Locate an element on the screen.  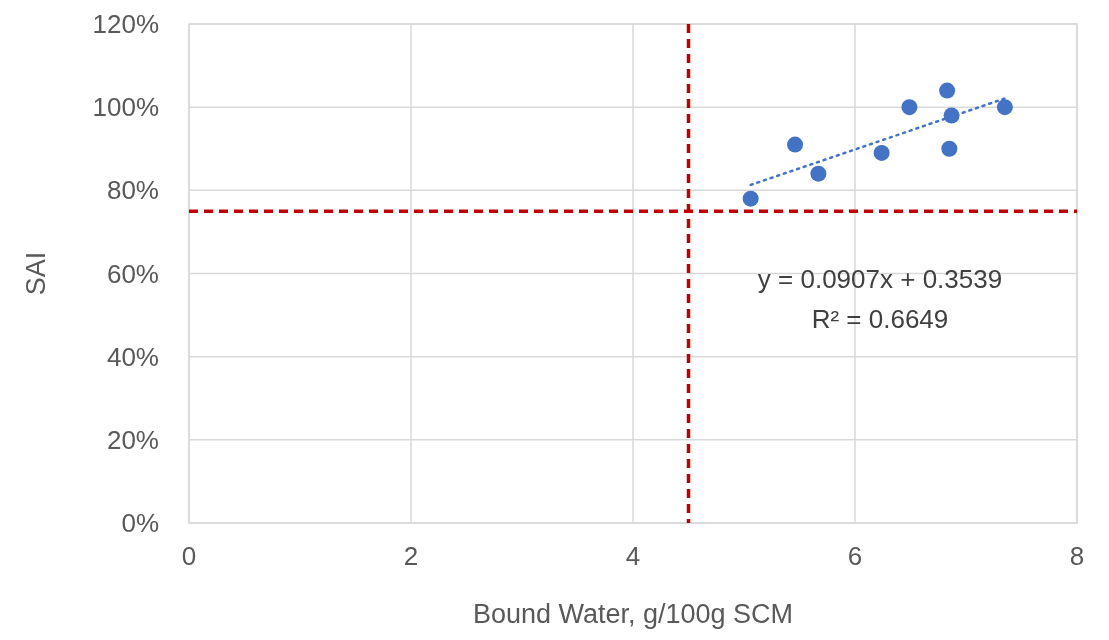
x-tick-label: 8 is located at coordinates (1077, 556).